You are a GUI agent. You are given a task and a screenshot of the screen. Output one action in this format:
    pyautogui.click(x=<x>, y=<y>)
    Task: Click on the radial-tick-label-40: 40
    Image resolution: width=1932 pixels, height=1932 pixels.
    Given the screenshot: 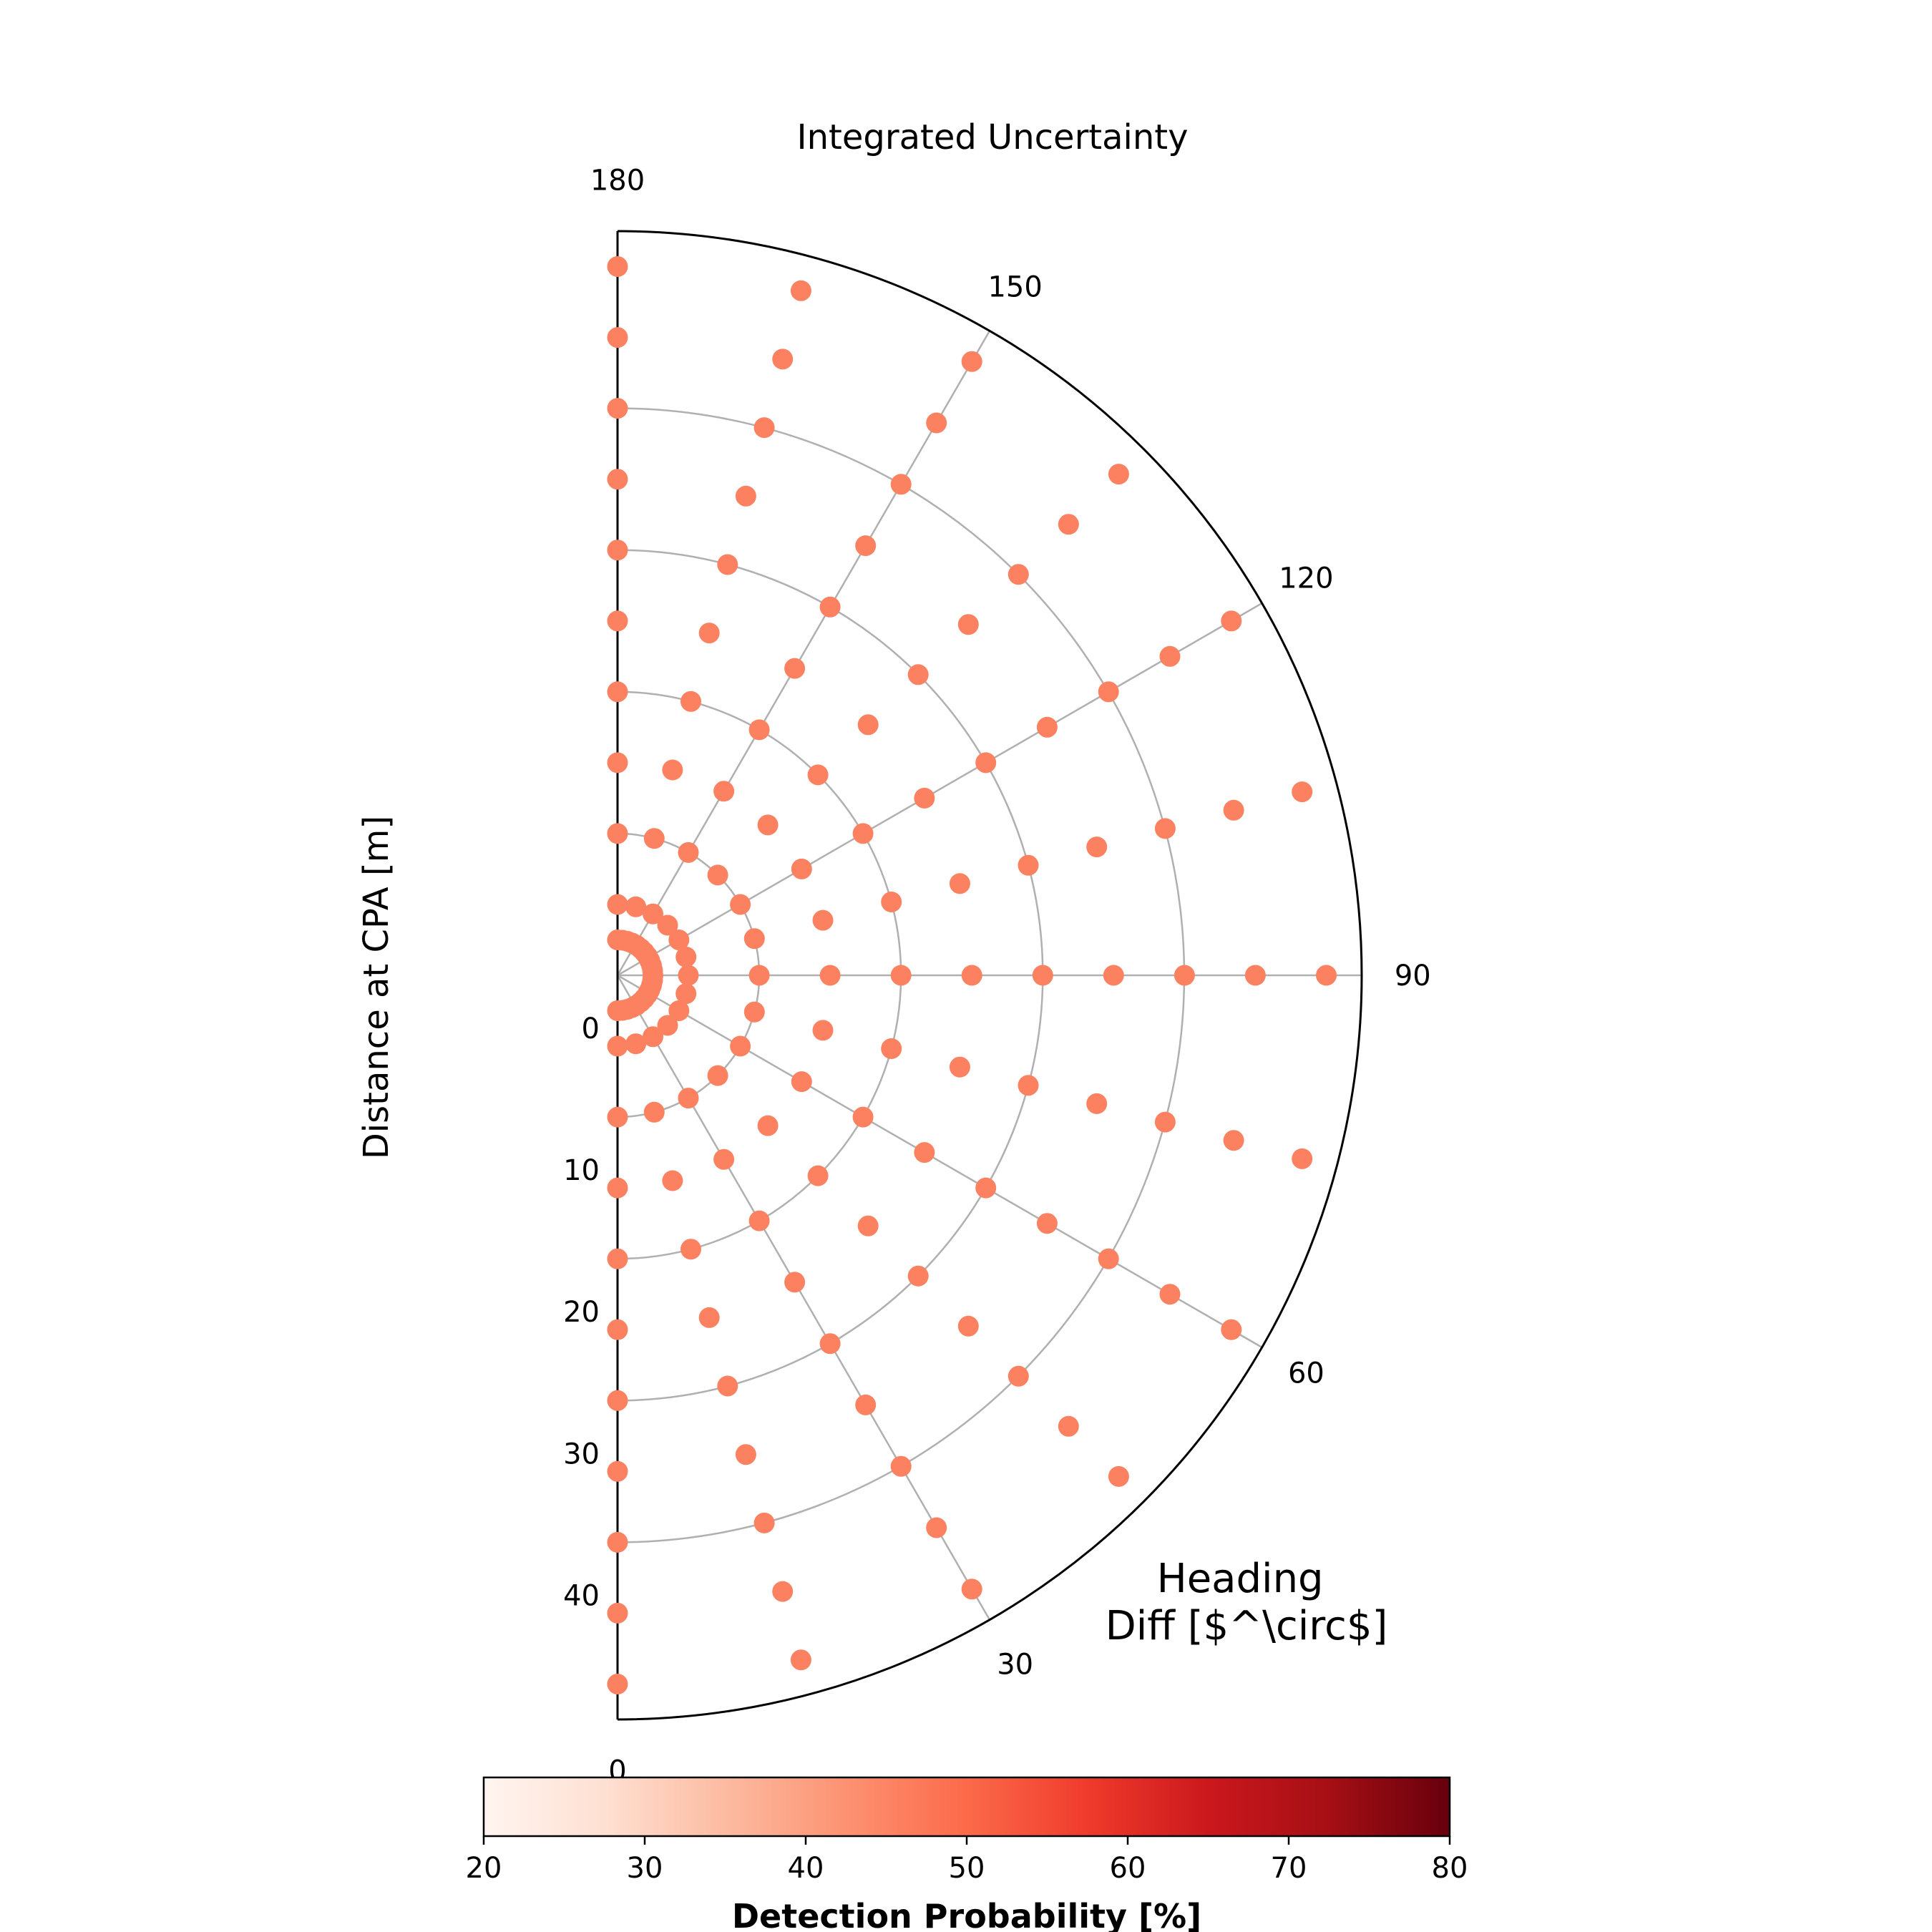 What is the action you would take?
    pyautogui.click(x=581, y=1595)
    